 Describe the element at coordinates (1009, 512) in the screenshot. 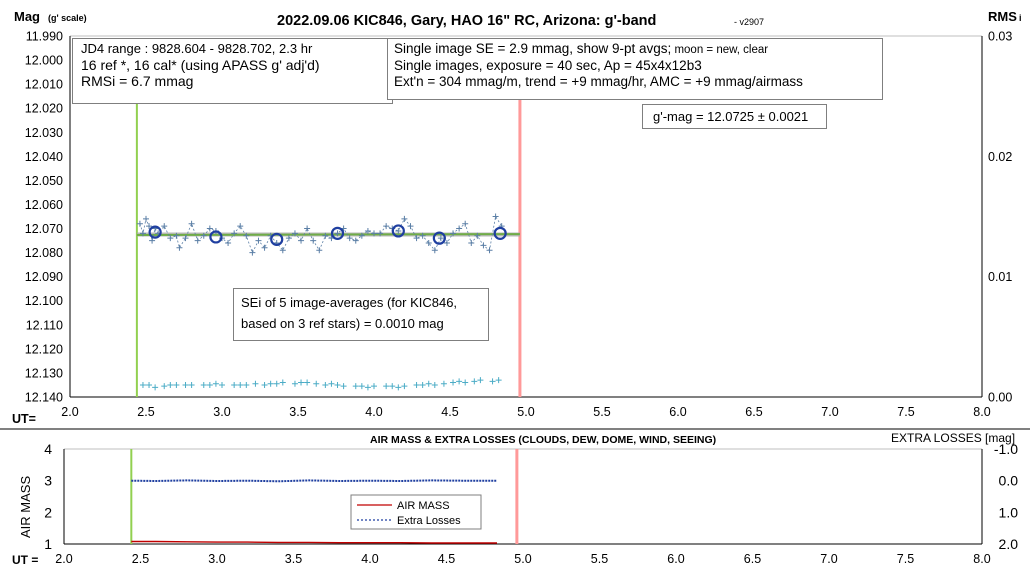

I see `bottom-y2-tick-label: 1.0` at that location.